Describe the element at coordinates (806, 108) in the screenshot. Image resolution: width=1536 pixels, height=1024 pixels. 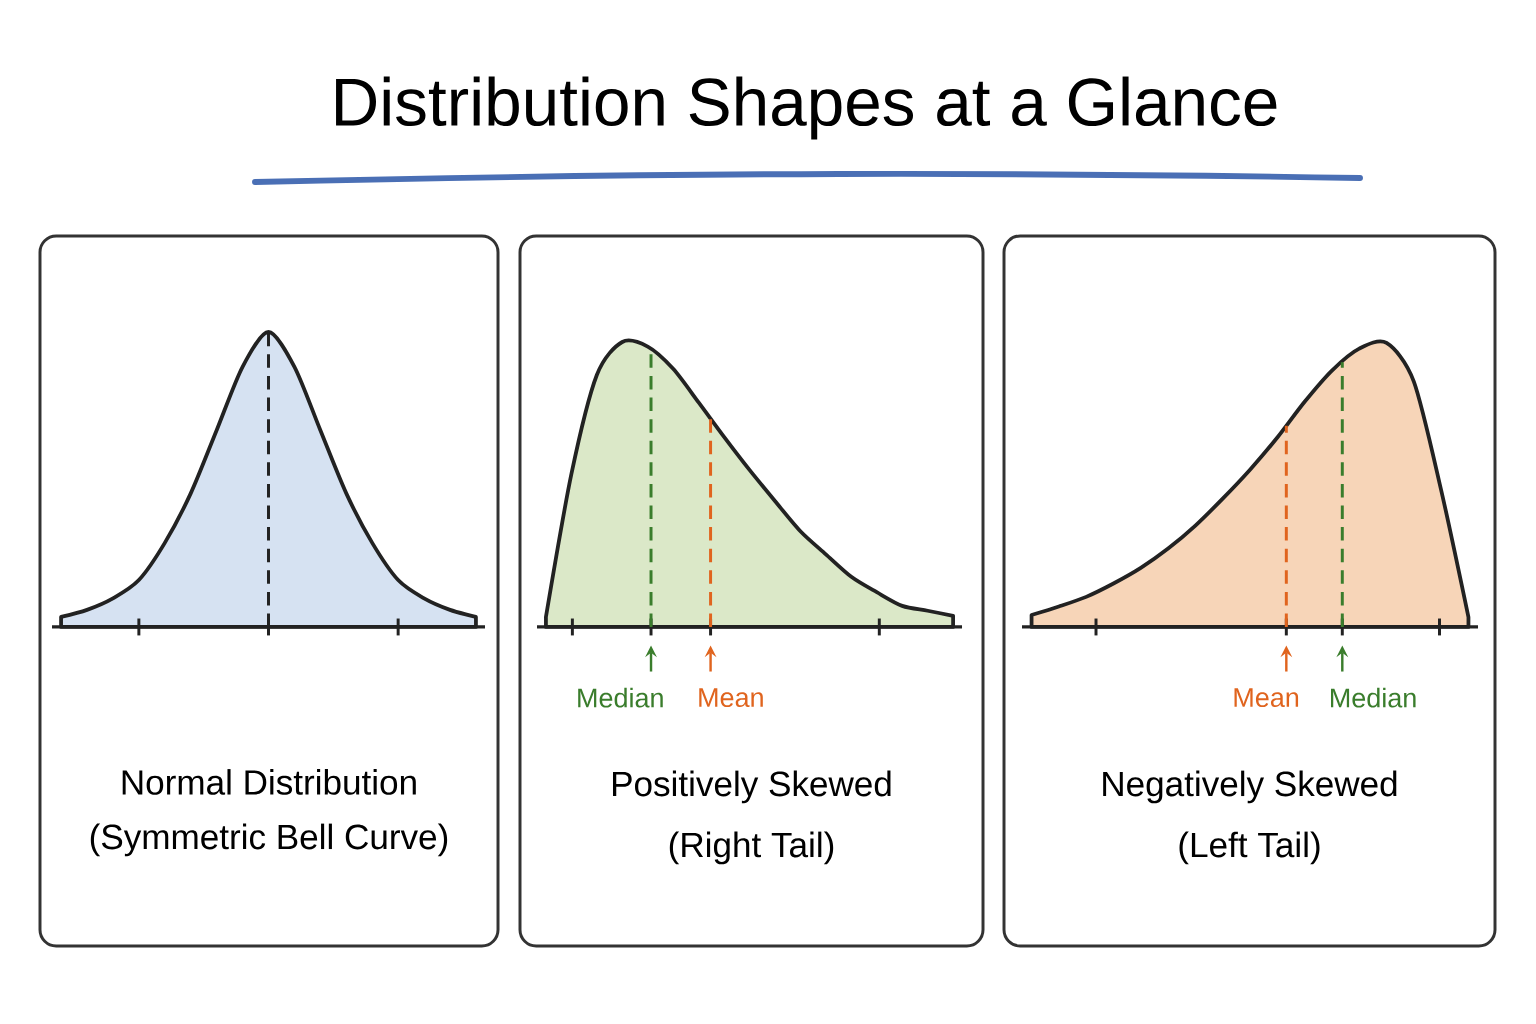
I see `text: Distribution Shapes at a Glance` at that location.